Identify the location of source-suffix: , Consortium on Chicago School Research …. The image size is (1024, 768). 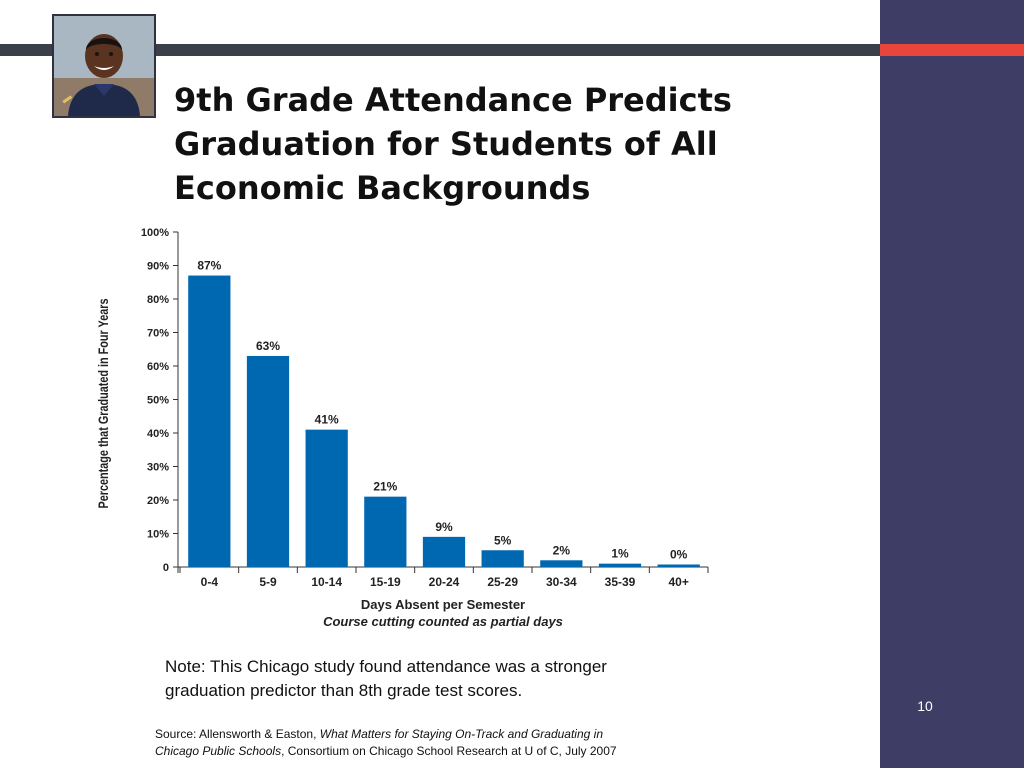
(449, 751).